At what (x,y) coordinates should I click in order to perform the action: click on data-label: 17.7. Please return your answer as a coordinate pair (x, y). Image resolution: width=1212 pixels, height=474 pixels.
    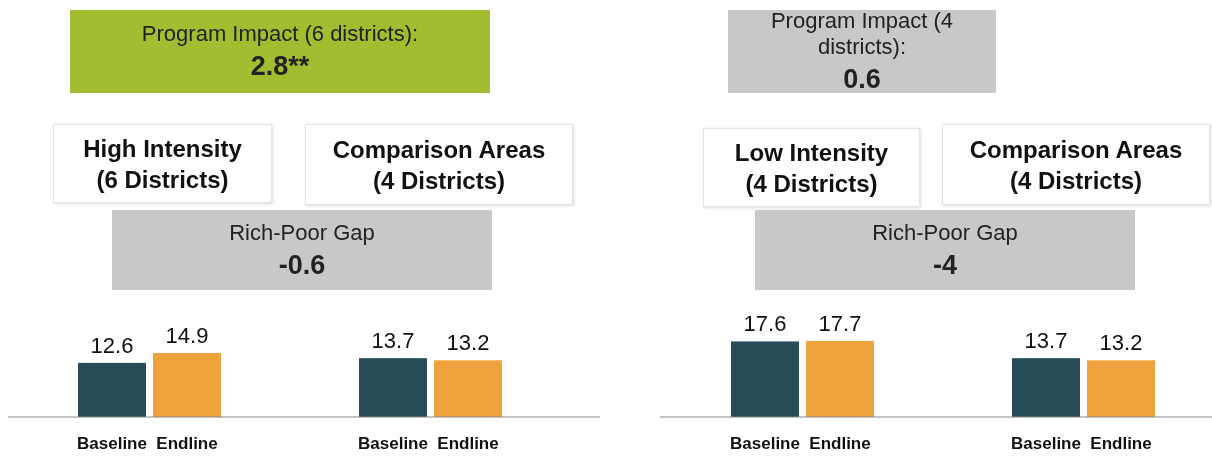
    Looking at the image, I should click on (840, 323).